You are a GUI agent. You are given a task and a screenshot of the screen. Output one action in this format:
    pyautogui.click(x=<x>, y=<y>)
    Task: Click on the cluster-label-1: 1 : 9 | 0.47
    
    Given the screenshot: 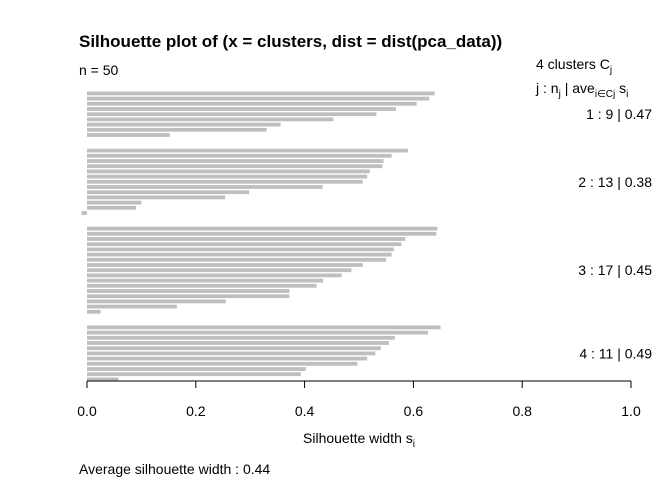 What is the action you would take?
    pyautogui.click(x=619, y=114)
    